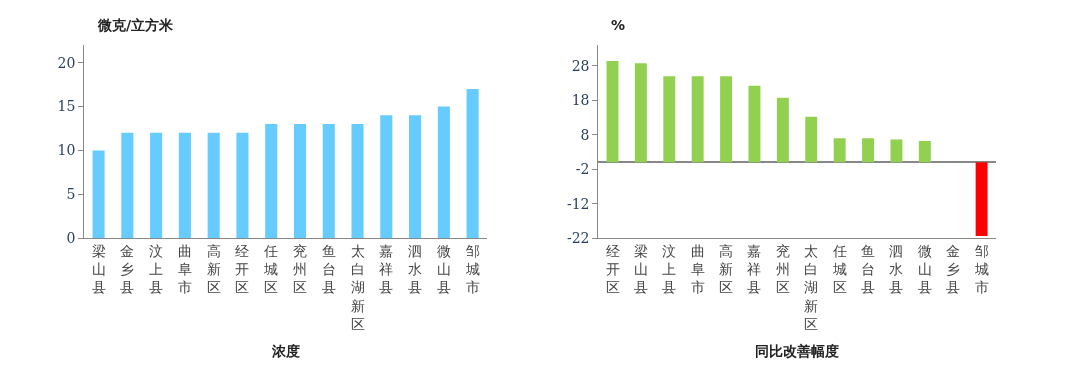 This screenshot has height=379, width=1080. Describe the element at coordinates (618, 25) in the screenshot. I see `y-axis-title: %` at that location.